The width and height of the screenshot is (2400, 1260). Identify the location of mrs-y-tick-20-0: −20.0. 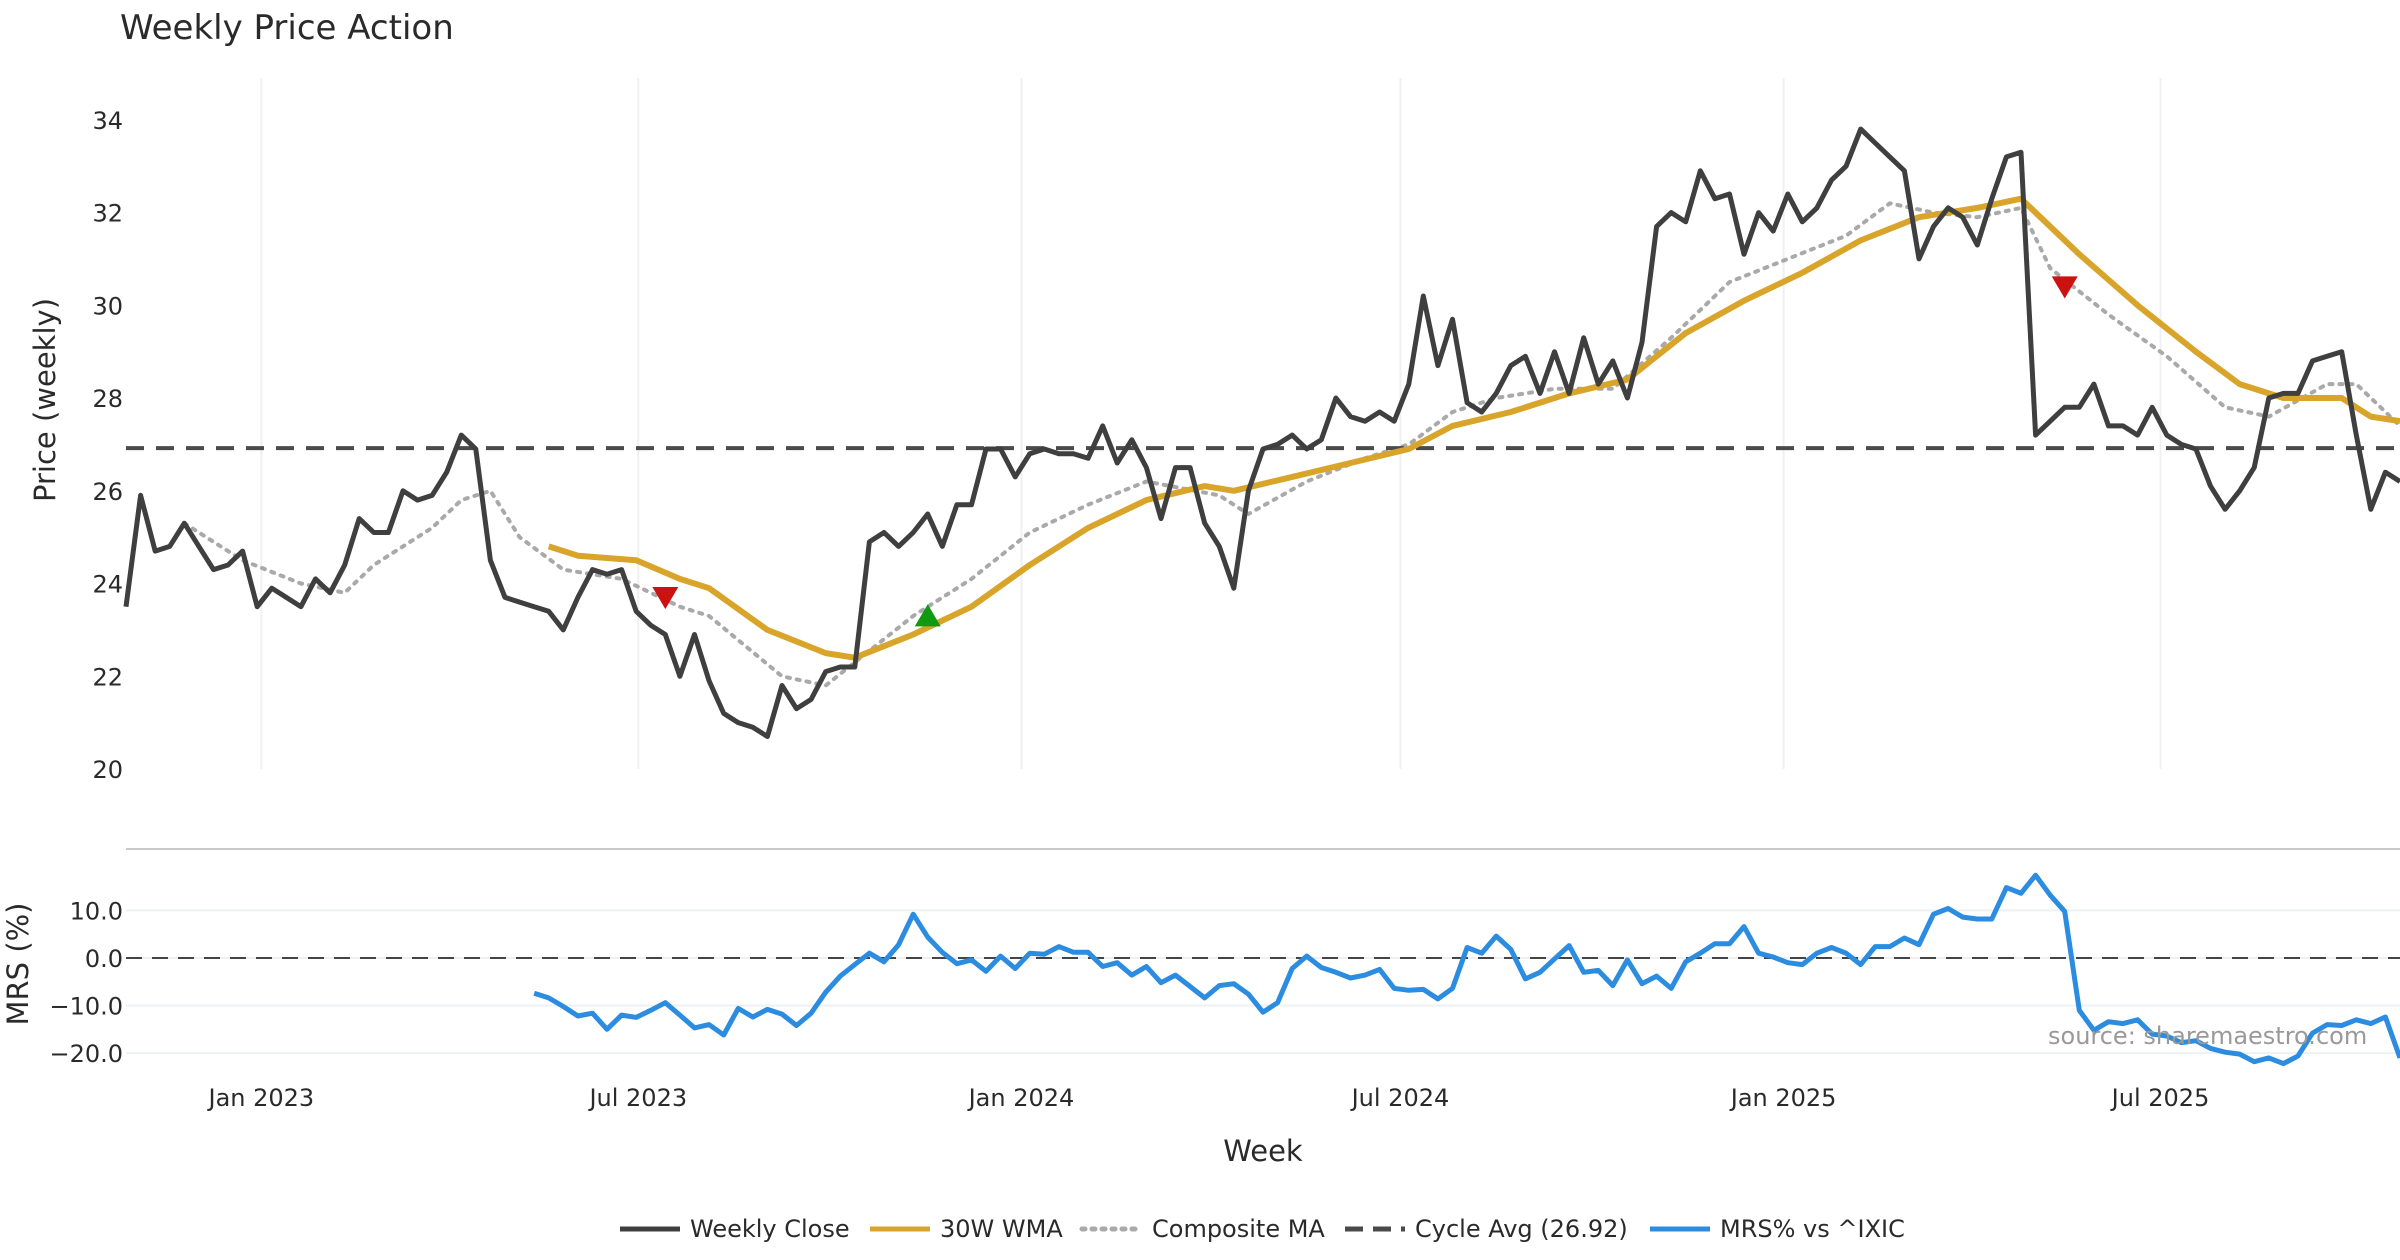
(86, 1054).